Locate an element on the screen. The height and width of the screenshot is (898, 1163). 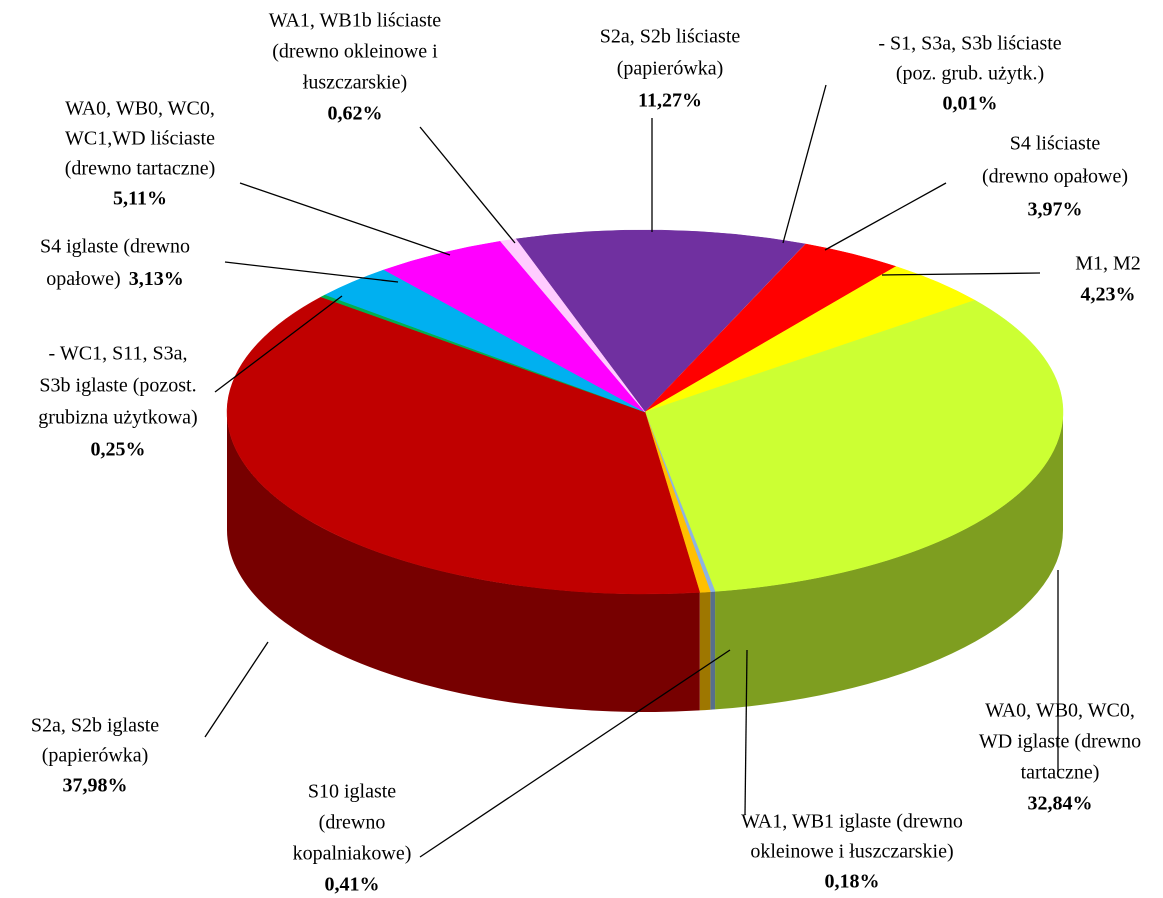
category-label: (drewno okleinowe i is located at coordinates (355, 52).